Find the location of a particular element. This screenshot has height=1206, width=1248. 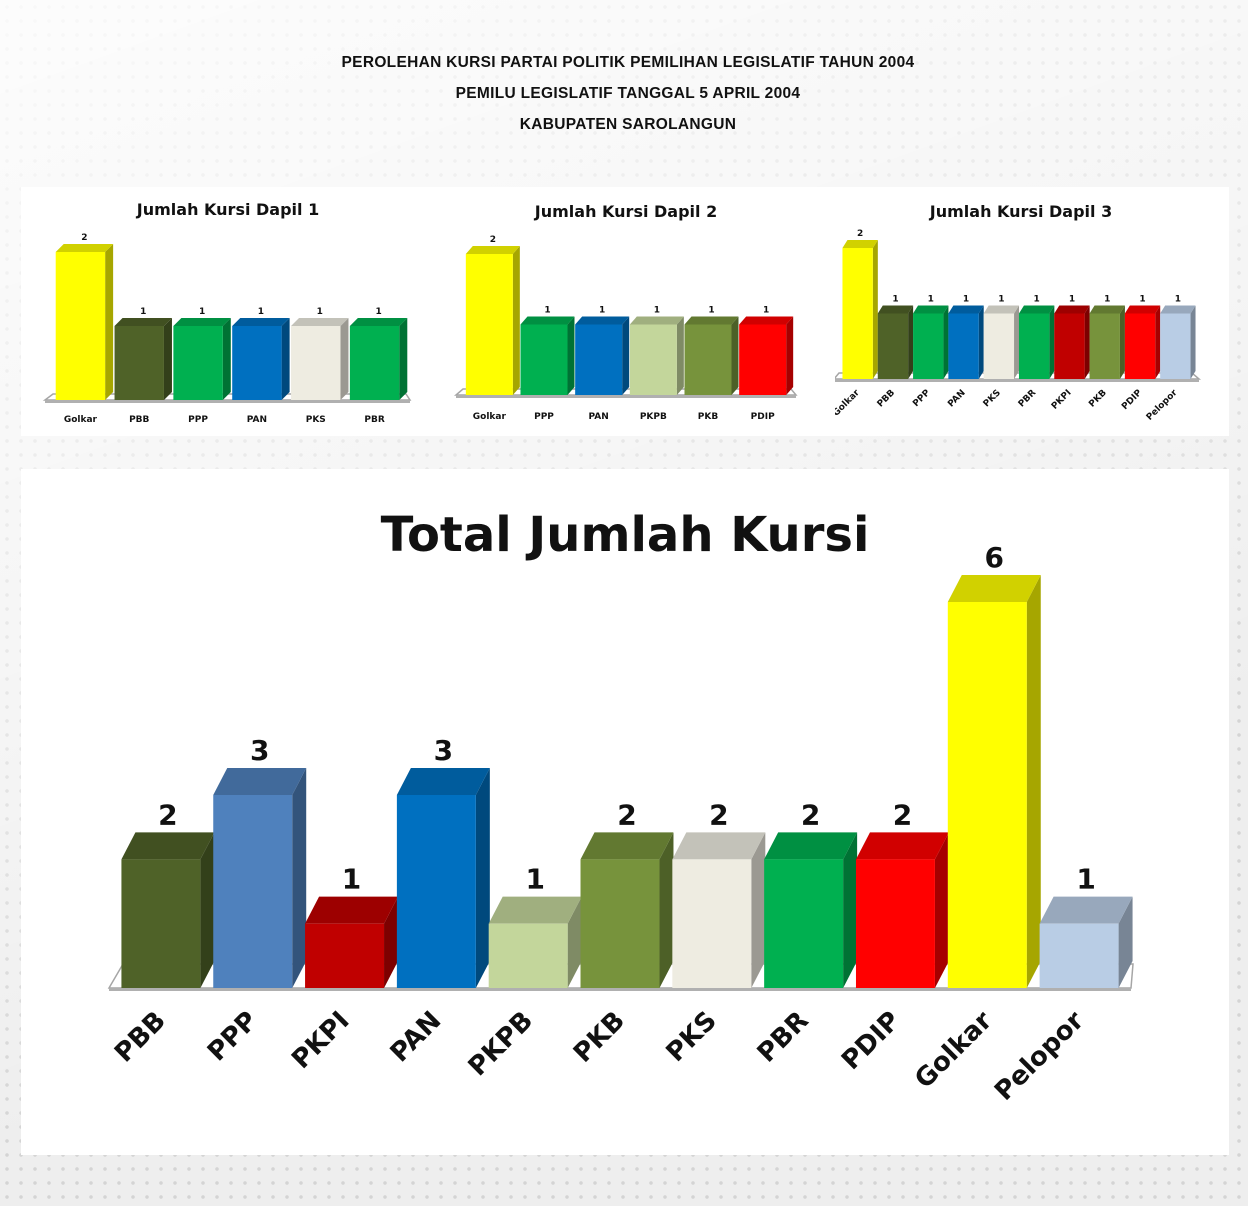

bar-pelopor is located at coordinates (1086, 942).